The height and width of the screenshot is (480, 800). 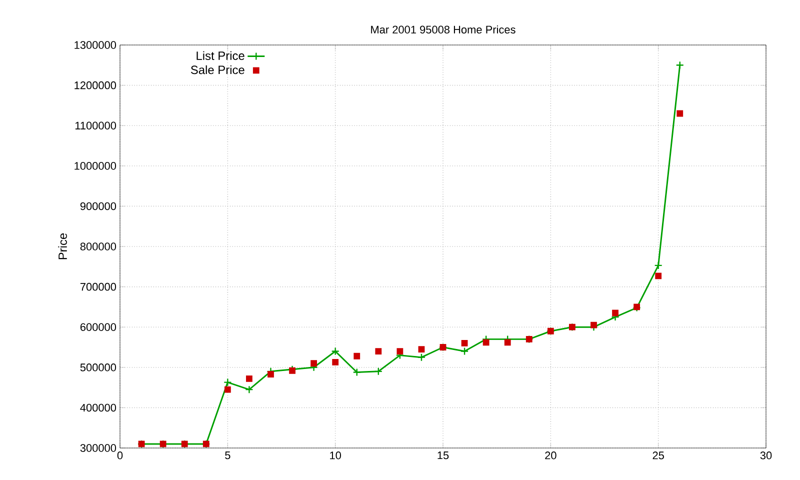 What do you see at coordinates (95, 166) in the screenshot?
I see `y-tick-label: 1000000` at bounding box center [95, 166].